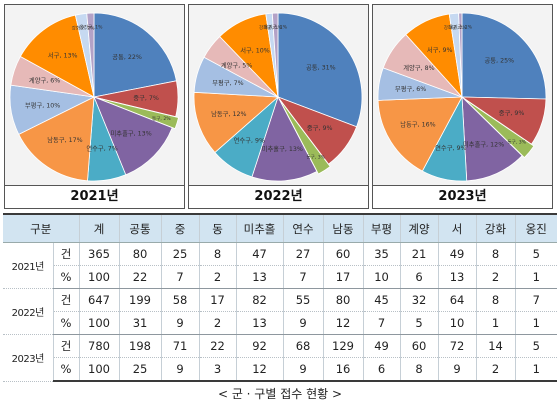 The height and width of the screenshot is (411, 560). I want to click on header-cell: 공통, so click(140, 228).